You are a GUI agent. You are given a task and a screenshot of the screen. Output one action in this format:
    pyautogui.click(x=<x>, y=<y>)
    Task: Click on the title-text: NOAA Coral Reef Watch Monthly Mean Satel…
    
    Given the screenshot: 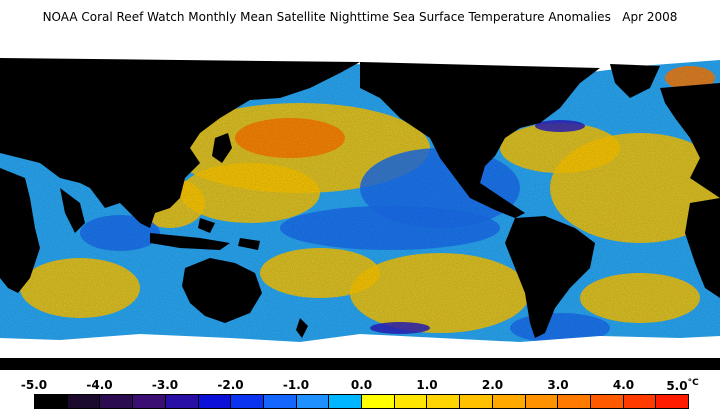 What is the action you would take?
    pyautogui.click(x=326, y=17)
    